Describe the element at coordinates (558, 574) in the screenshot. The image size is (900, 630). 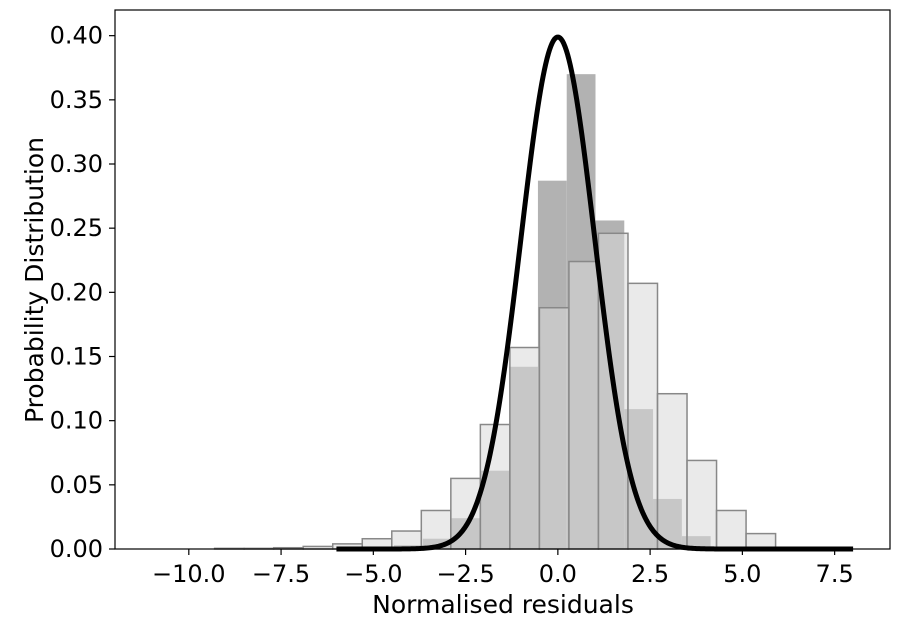
I see `x-tick-label: 0.0` at that location.